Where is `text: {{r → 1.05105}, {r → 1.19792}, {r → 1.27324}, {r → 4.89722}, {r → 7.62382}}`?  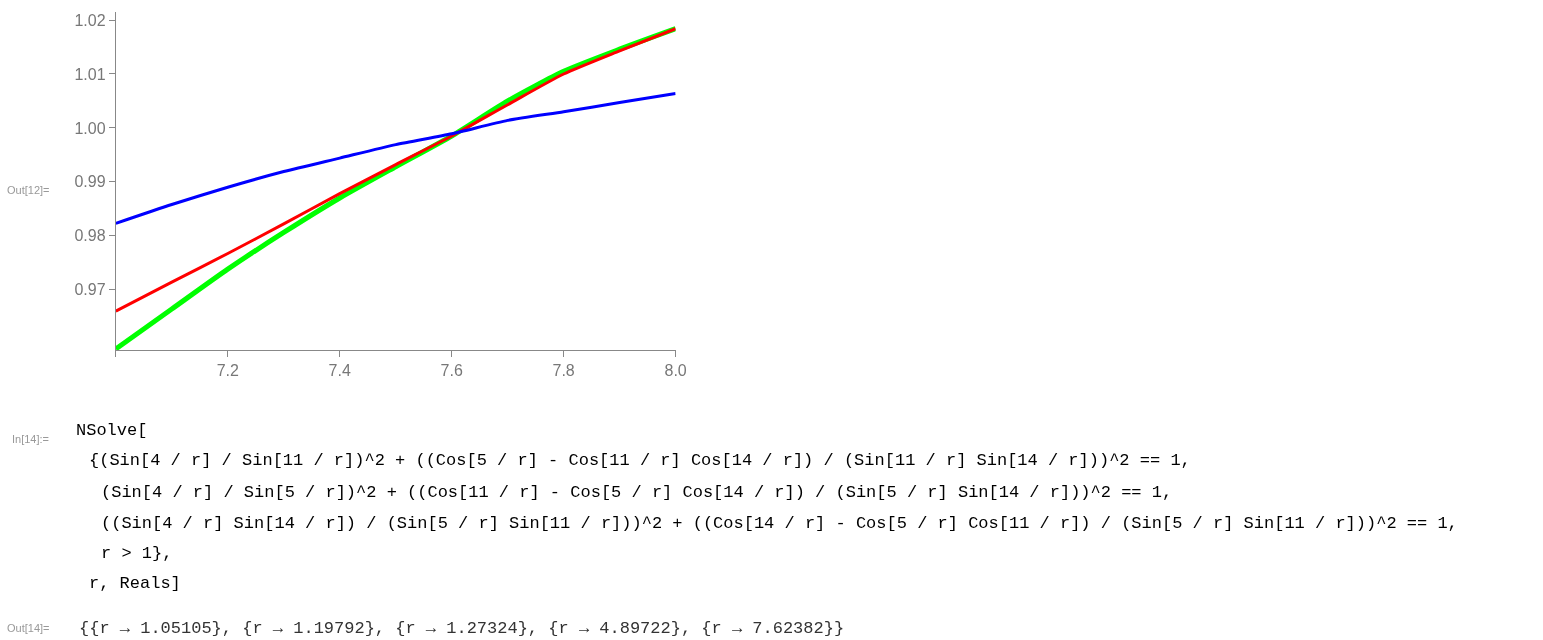
text: {{r → 1.05105}, {r → 1.19792}, {r → 1.27324}, {r → 4.89722}, {r → 7.62382}} is located at coordinates (462, 628).